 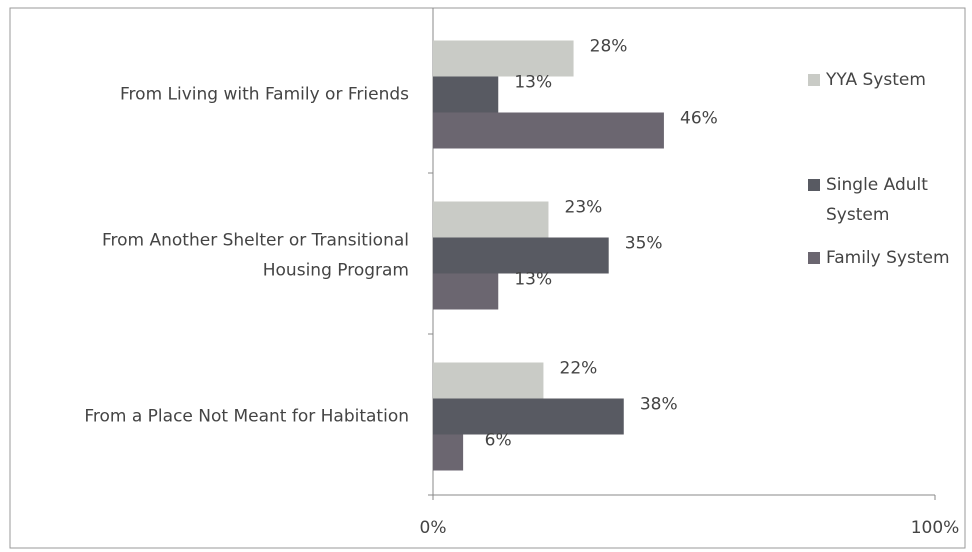 What do you see at coordinates (659, 405) in the screenshot?
I see `value-label: 38%` at bounding box center [659, 405].